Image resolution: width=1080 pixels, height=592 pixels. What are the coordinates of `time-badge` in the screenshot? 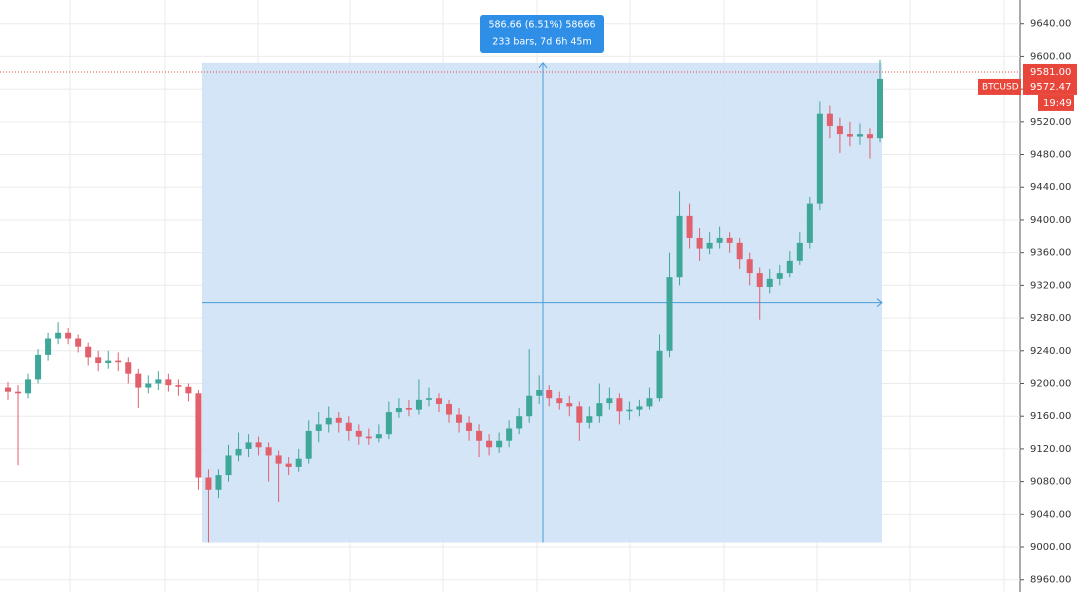 It's located at (1056, 102).